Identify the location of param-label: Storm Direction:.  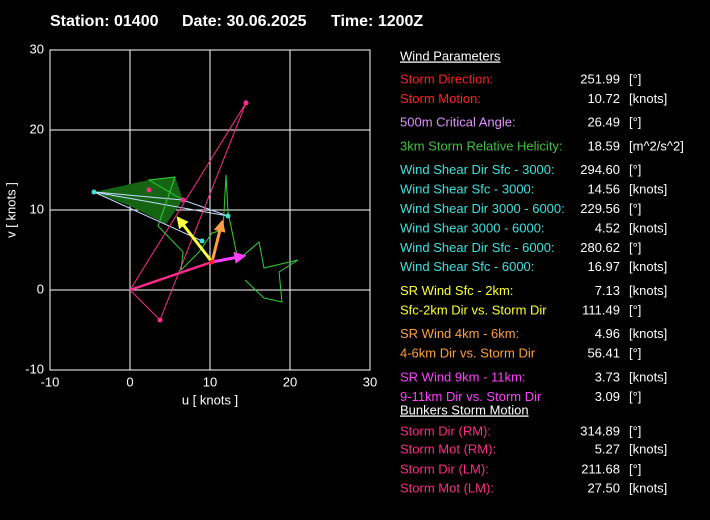
(446, 78).